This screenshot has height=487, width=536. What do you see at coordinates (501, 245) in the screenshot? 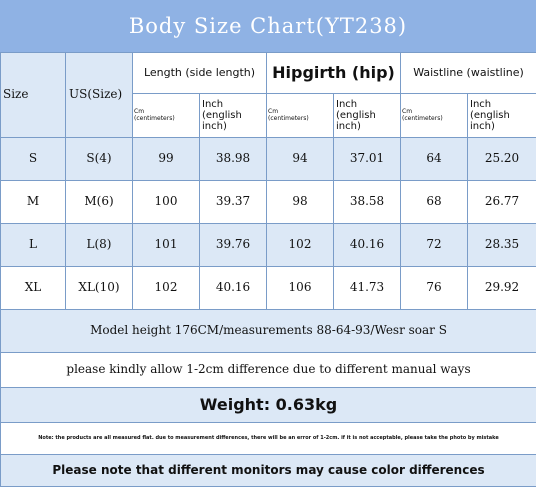
I see `waist-inch-cell: 28.35` at bounding box center [501, 245].